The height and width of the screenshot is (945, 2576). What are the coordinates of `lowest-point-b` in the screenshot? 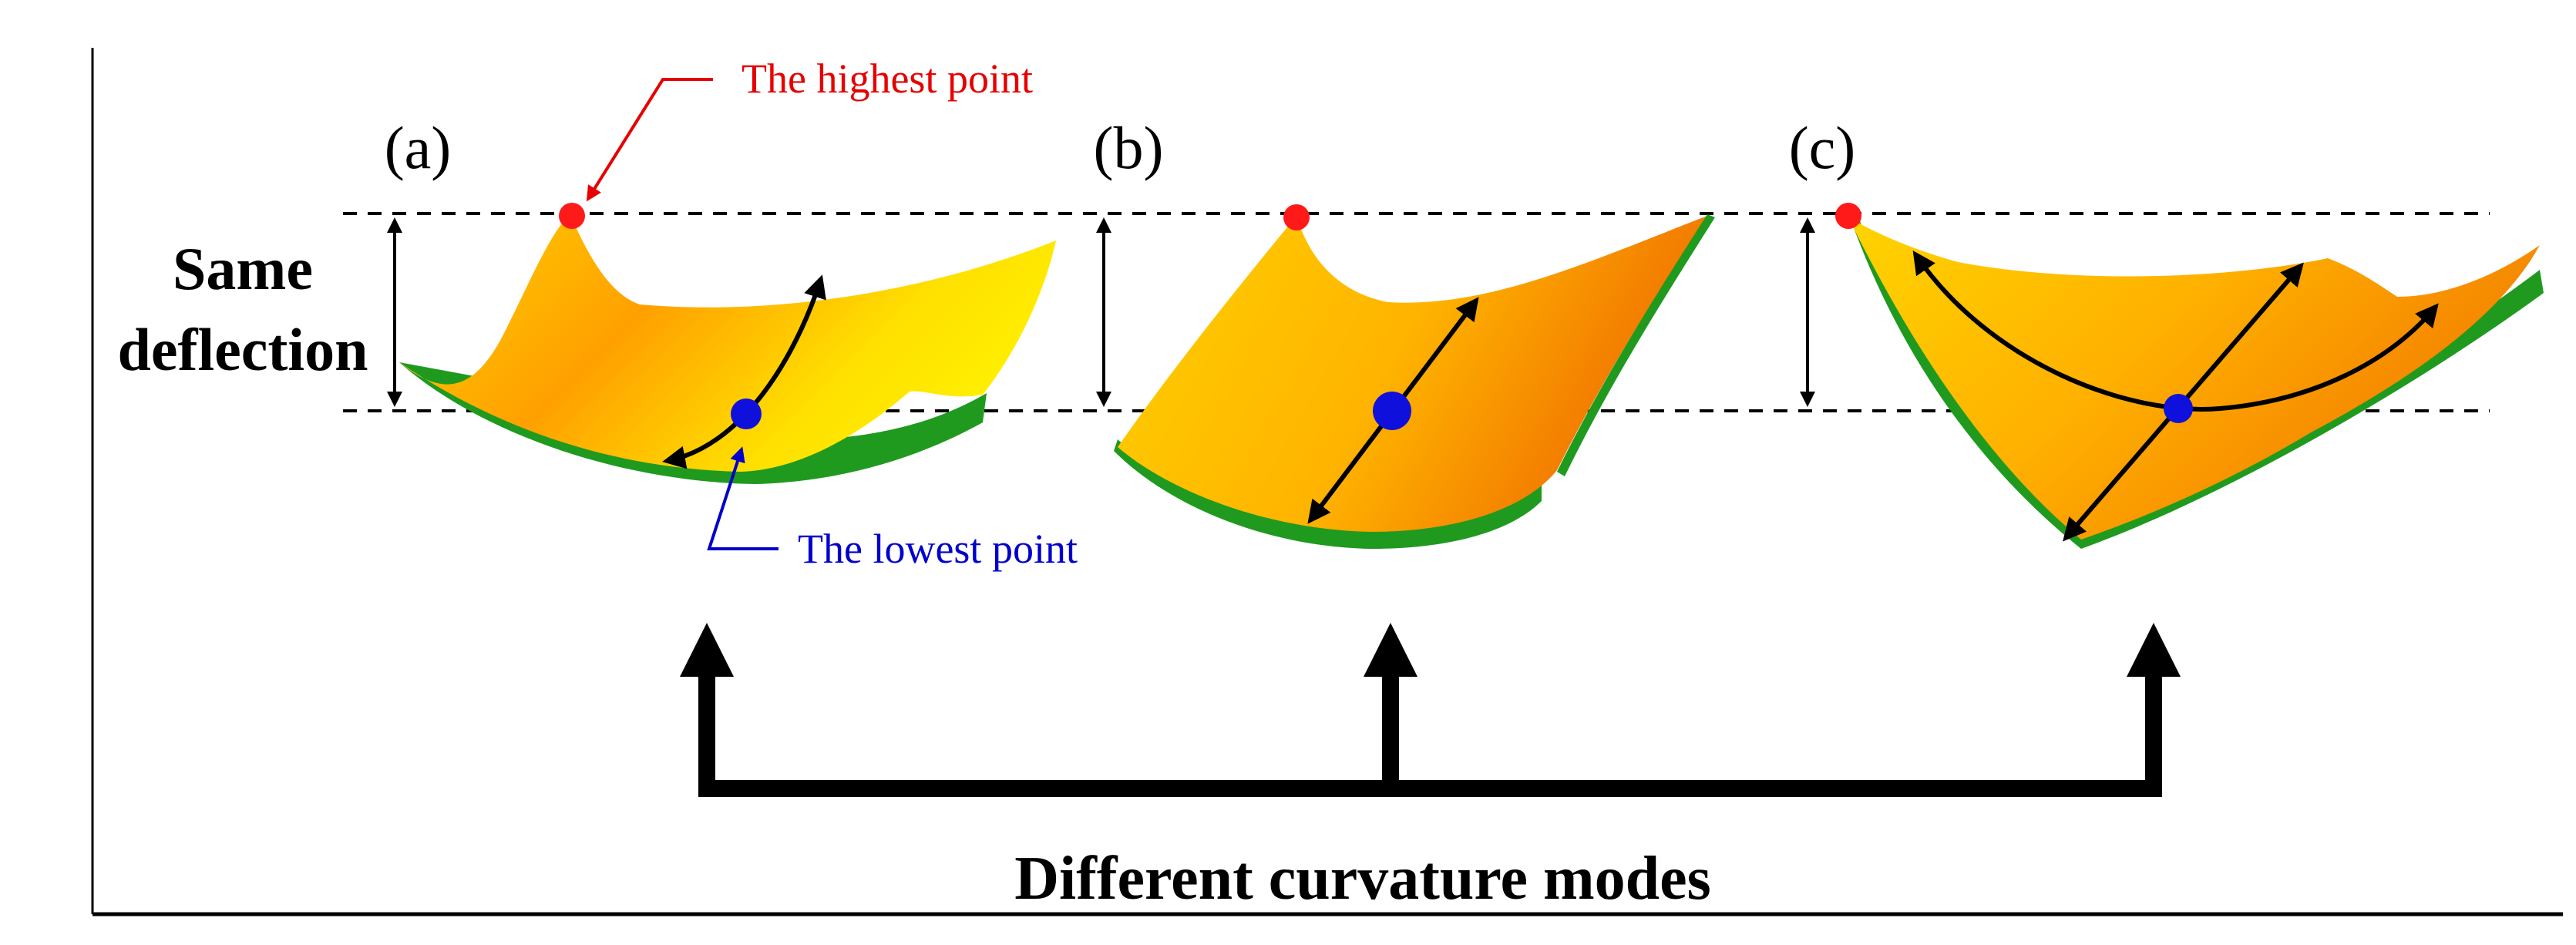 It's located at (1392, 411).